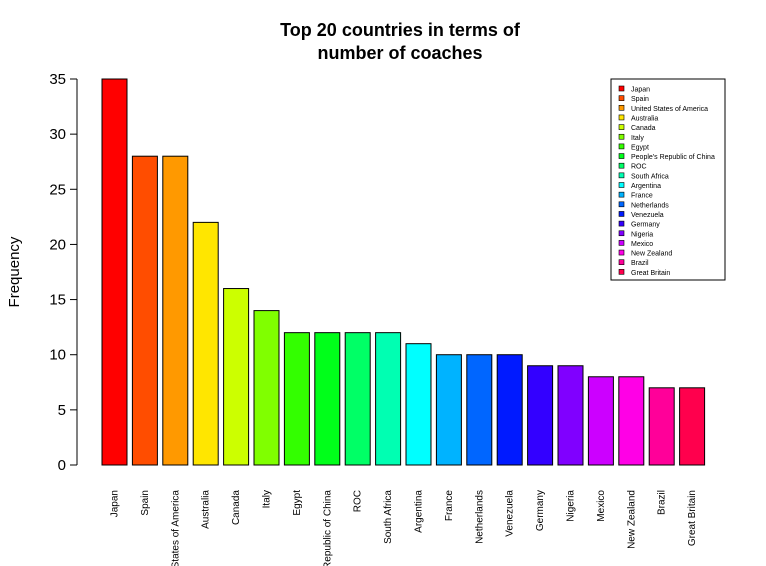  What do you see at coordinates (642, 234) in the screenshot?
I see `legend-label: Nigeria` at bounding box center [642, 234].